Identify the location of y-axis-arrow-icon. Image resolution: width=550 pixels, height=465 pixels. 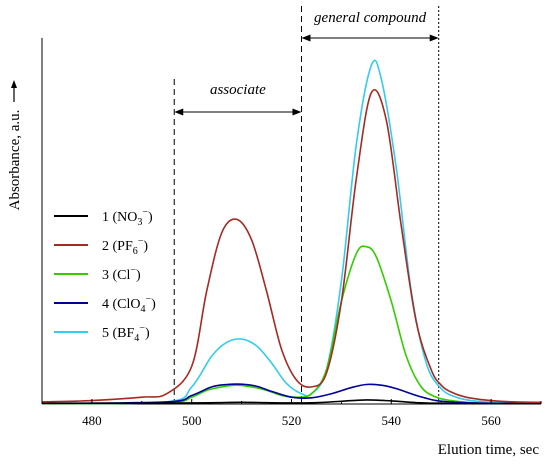
(14, 91).